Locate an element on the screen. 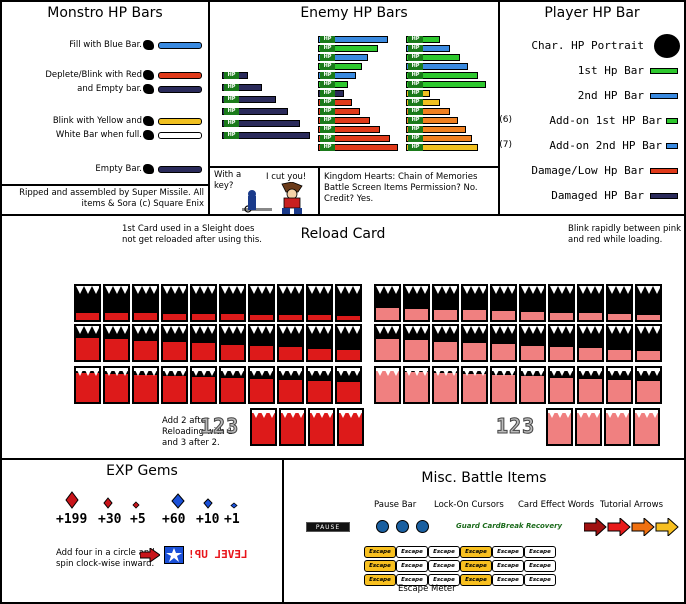 Image resolution: width=686 pixels, height=604 pixels. player-legend-label: 1st Hp Bar is located at coordinates (610, 70).